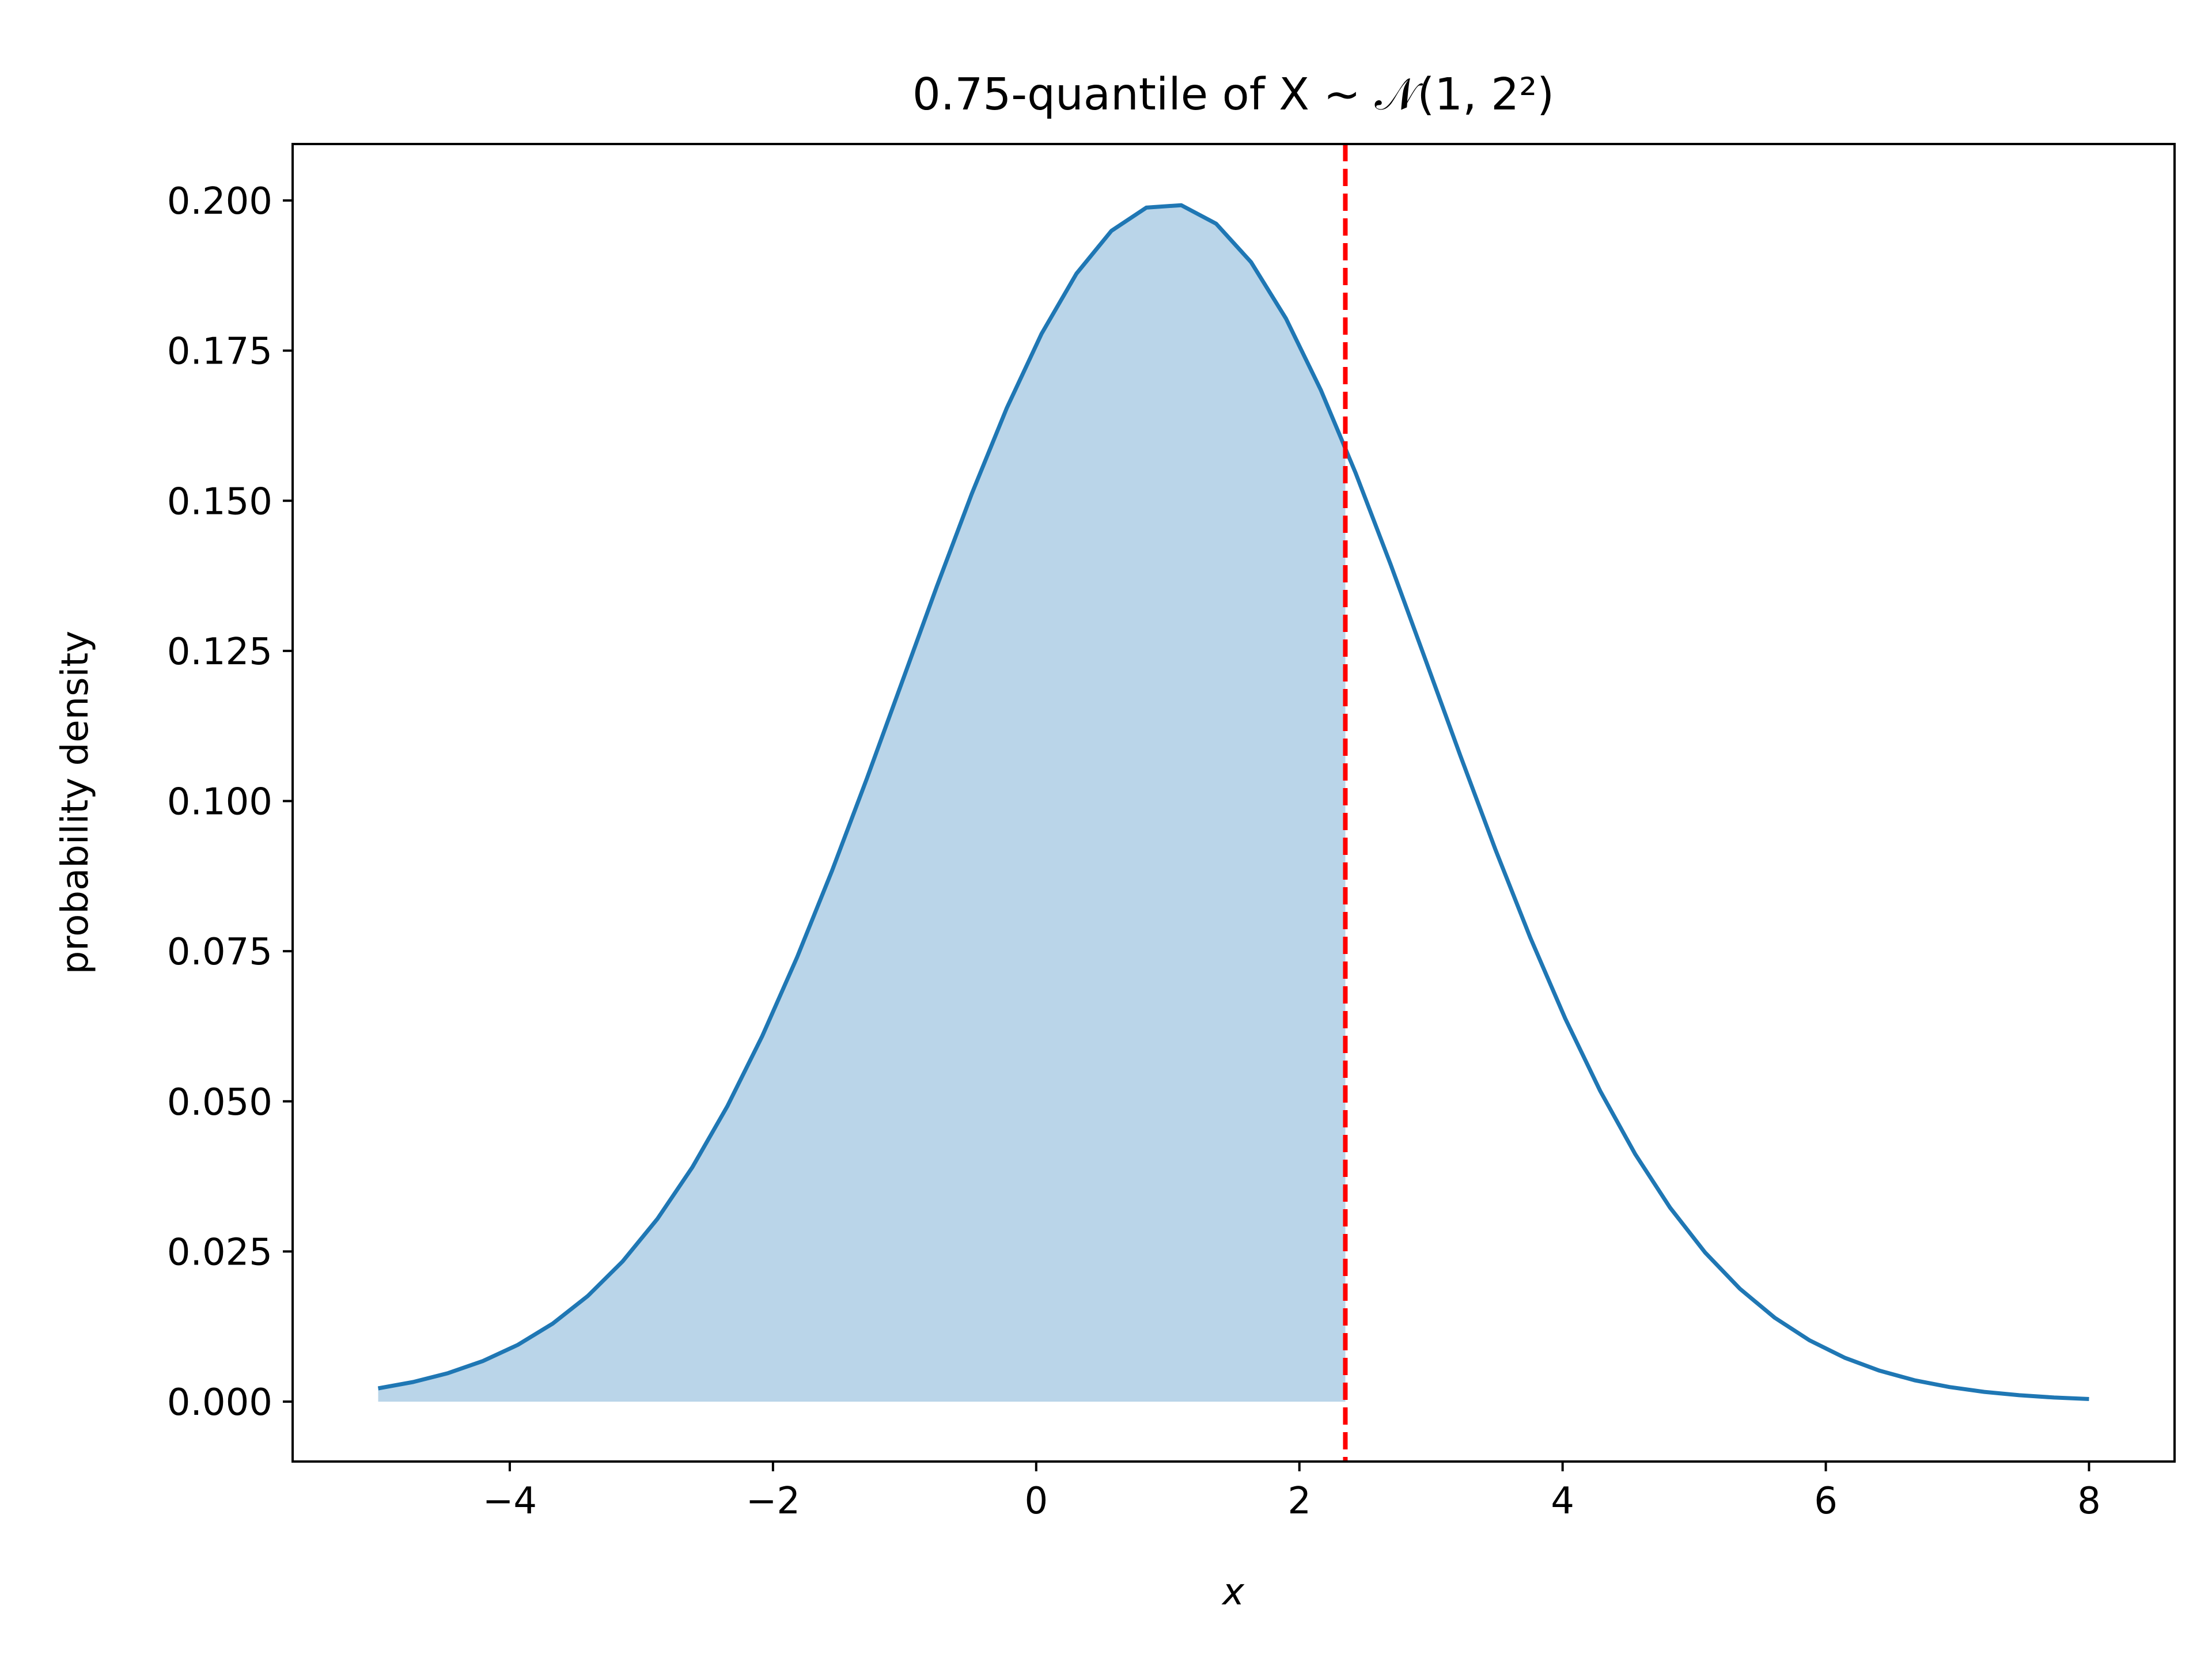 The image size is (2212, 1662). I want to click on y-tick-label: 0.125, so click(219, 652).